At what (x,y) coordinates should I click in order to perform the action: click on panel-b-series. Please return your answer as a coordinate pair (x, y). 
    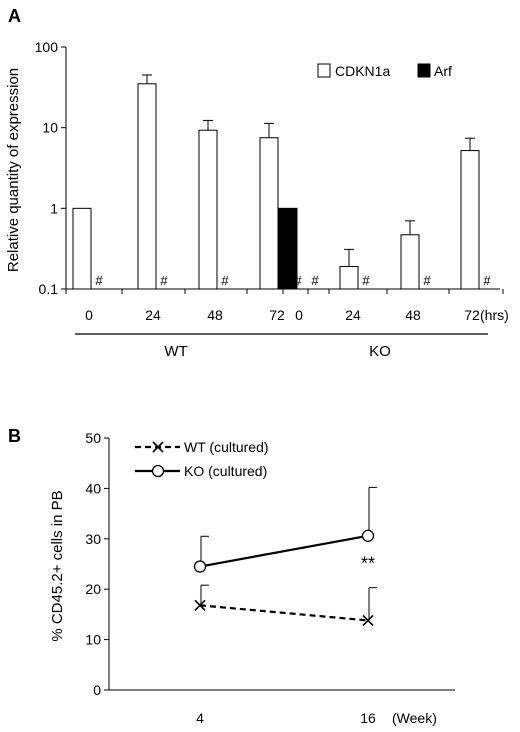
    Looking at the image, I should click on (285, 556).